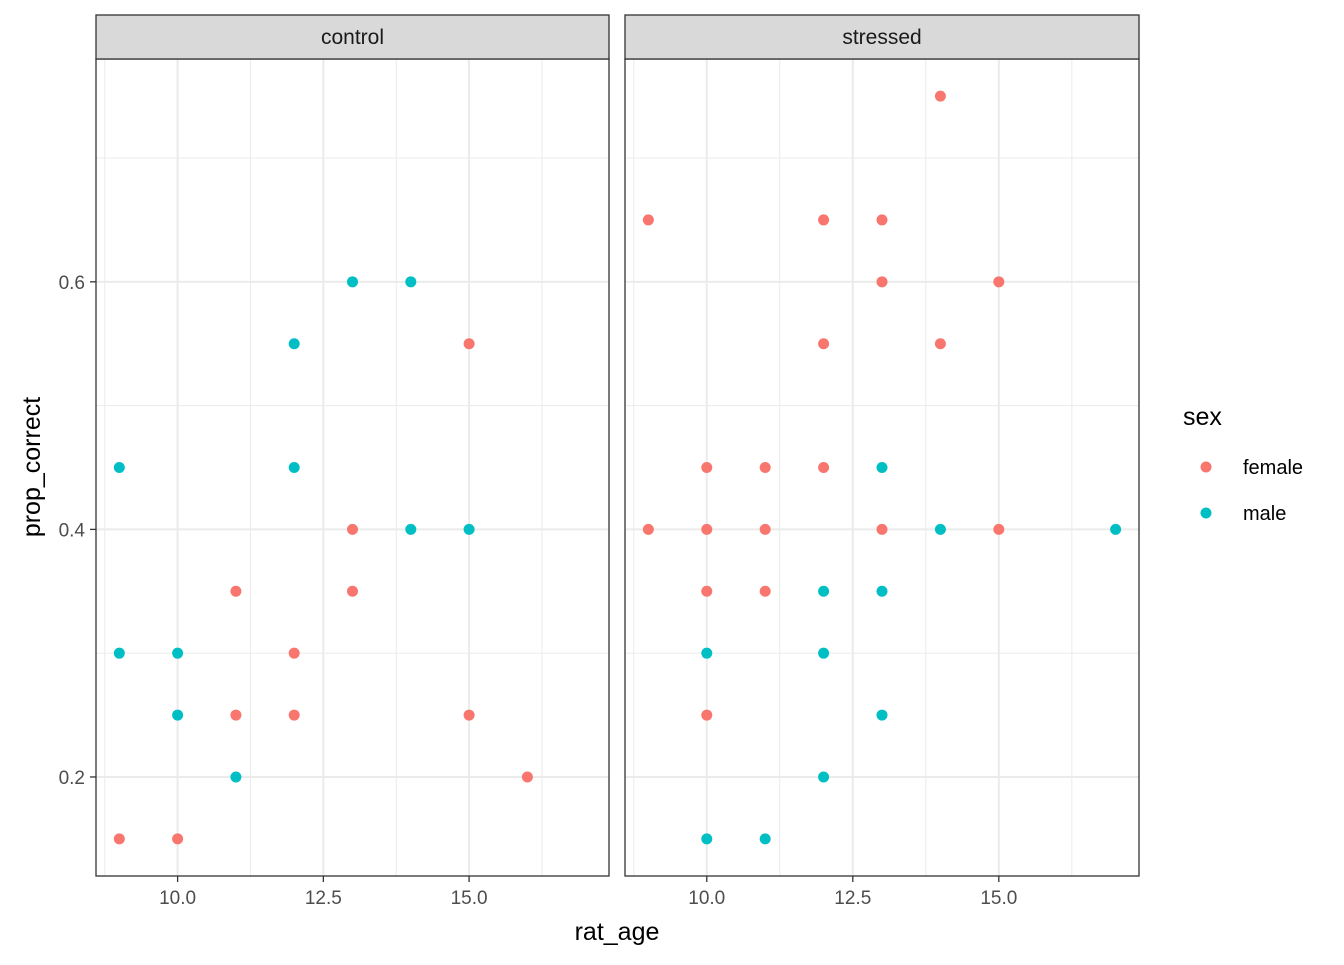 The image size is (1344, 965). What do you see at coordinates (32, 467) in the screenshot?
I see `y-axis-title: prop_correct` at bounding box center [32, 467].